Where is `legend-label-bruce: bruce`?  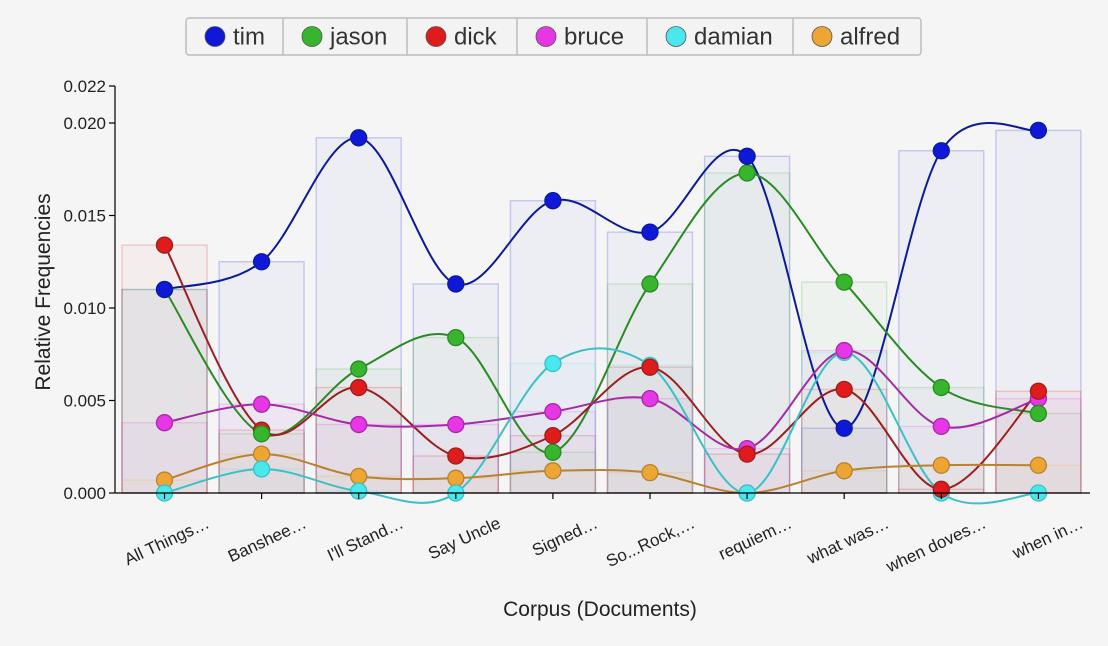 legend-label-bruce: bruce is located at coordinates (594, 37).